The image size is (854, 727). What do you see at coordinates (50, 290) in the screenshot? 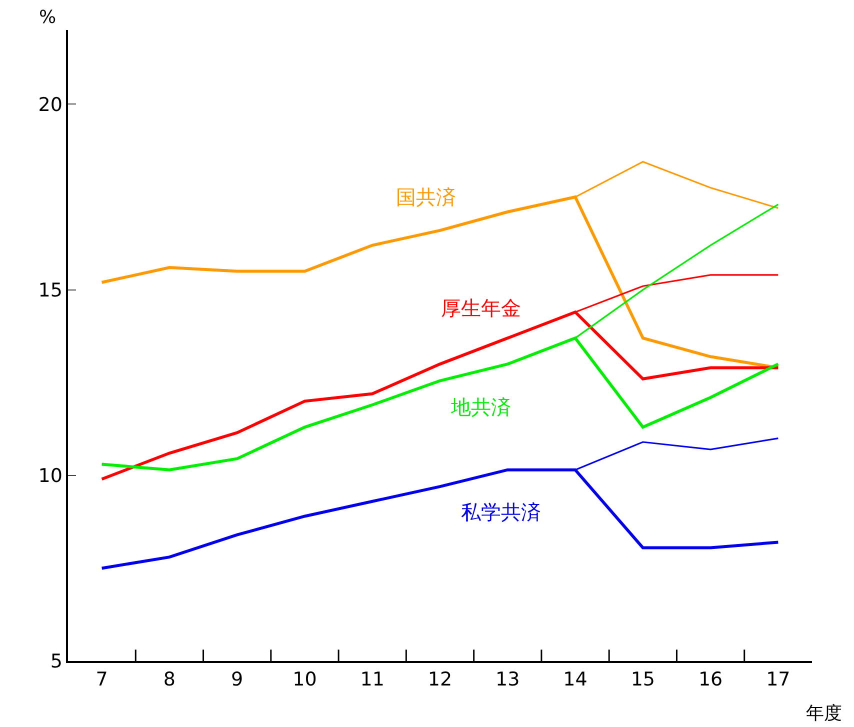
I see `y-tick-label: 15` at bounding box center [50, 290].